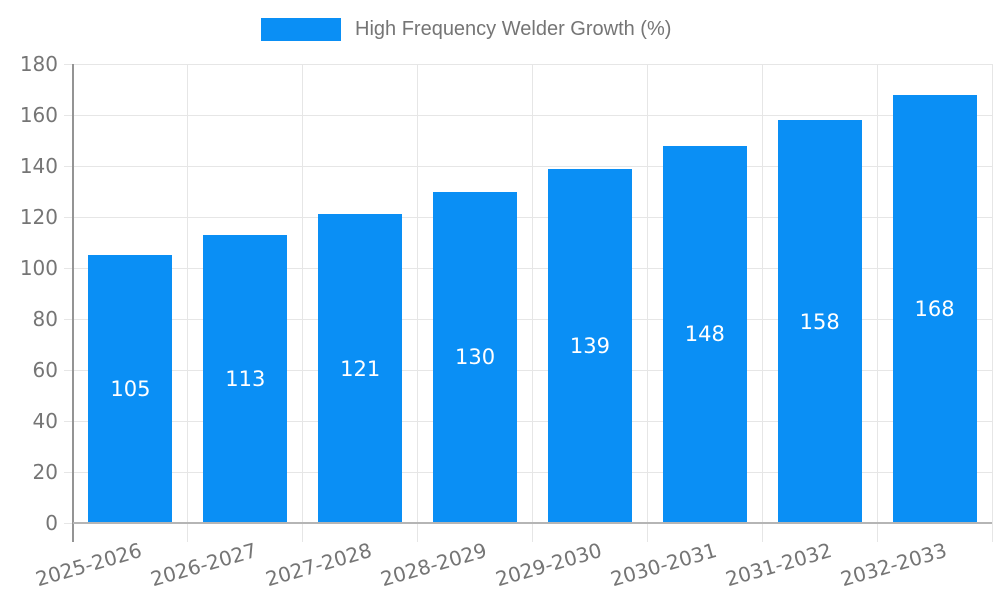 Image resolution: width=1000 pixels, height=600 pixels. I want to click on y-axis-tick-label: 40, so click(45, 421).